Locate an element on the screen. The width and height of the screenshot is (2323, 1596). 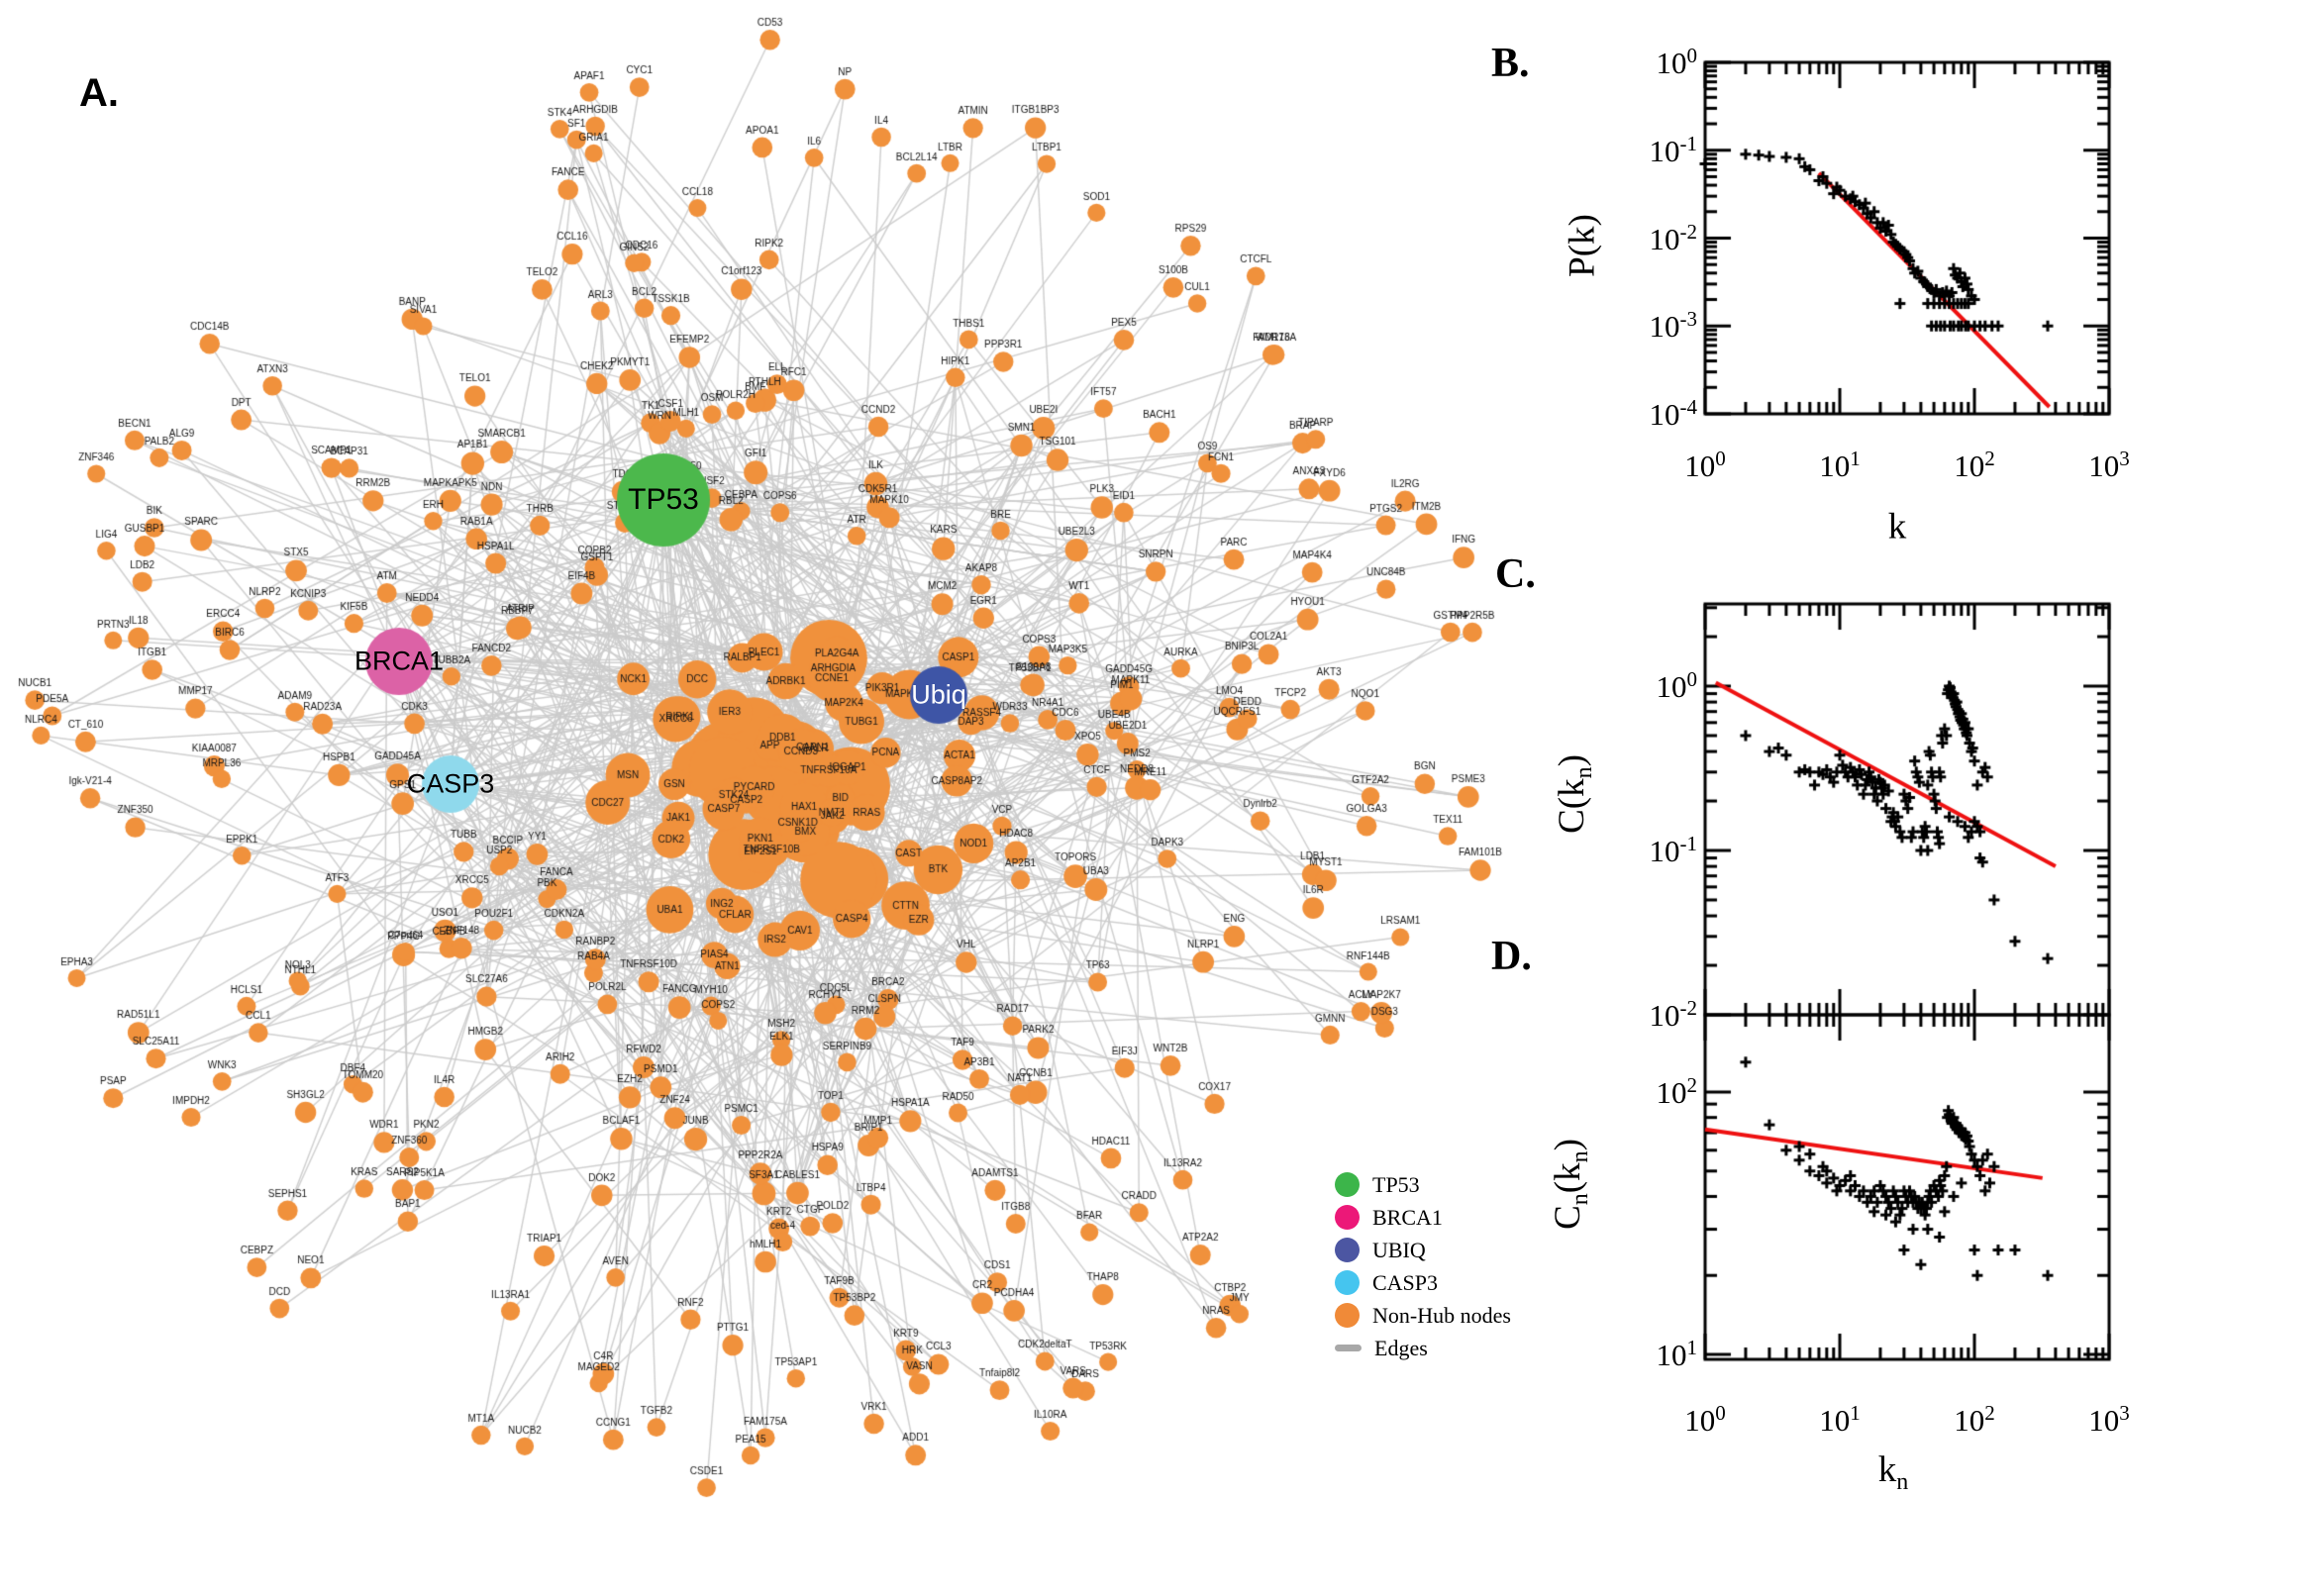
legend-label: TP53 is located at coordinates (1396, 1184).